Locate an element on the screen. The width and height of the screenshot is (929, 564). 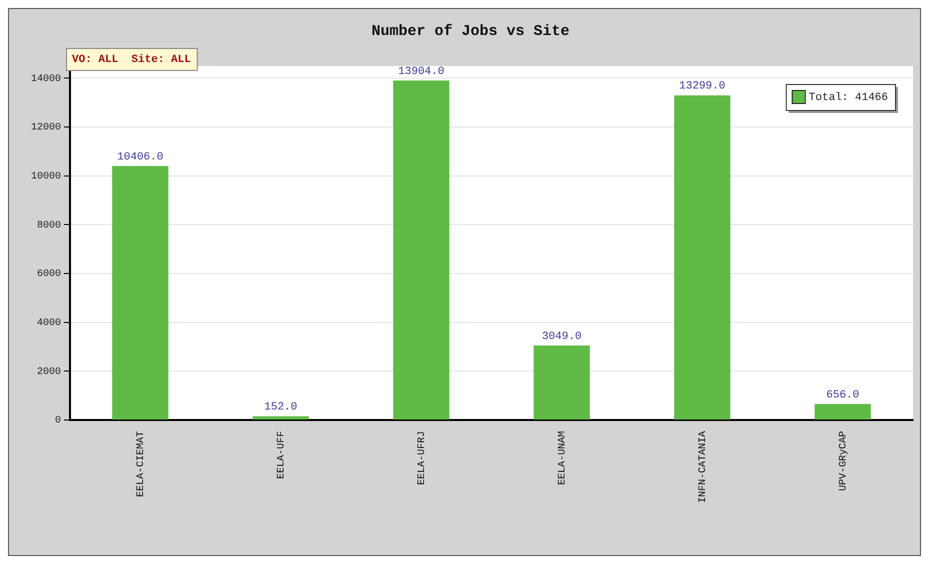
data-label: 152.0 is located at coordinates (281, 408).